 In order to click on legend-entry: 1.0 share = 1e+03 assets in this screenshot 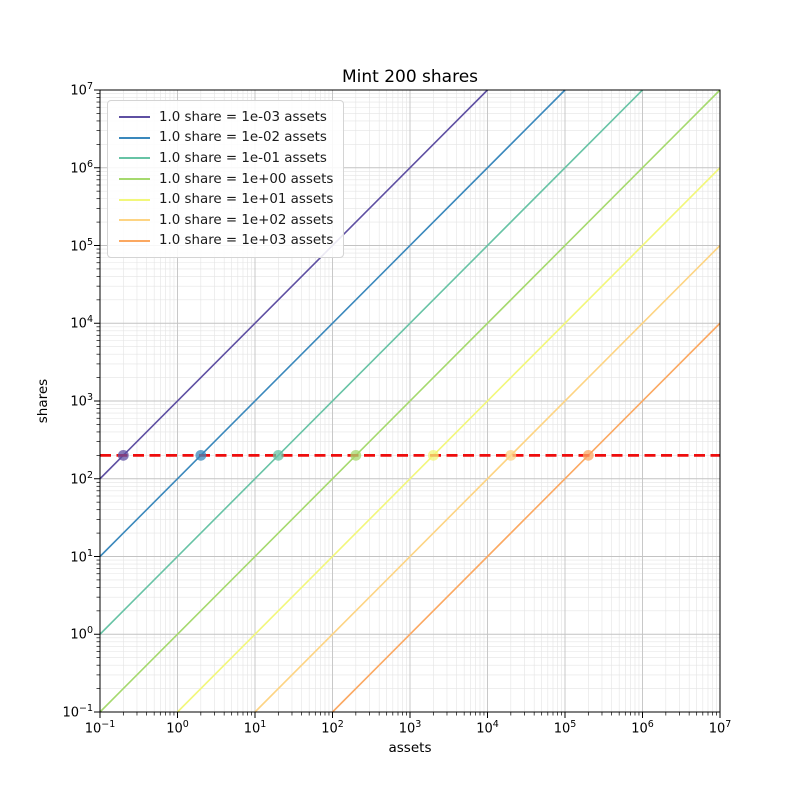, I will do `click(224, 241)`.